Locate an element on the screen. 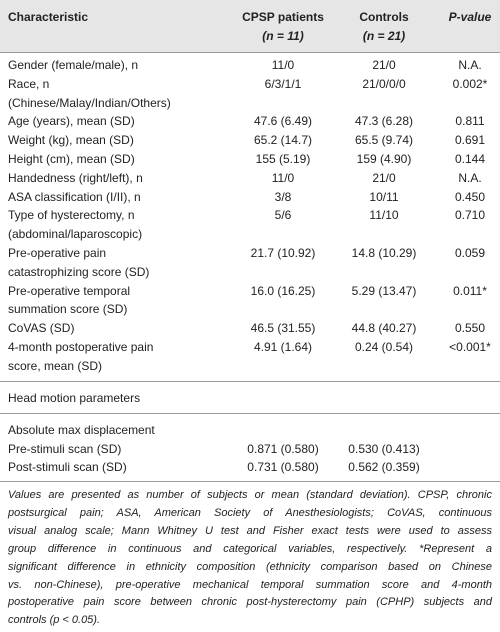  cell: 155 (5.19) is located at coordinates (283, 159).